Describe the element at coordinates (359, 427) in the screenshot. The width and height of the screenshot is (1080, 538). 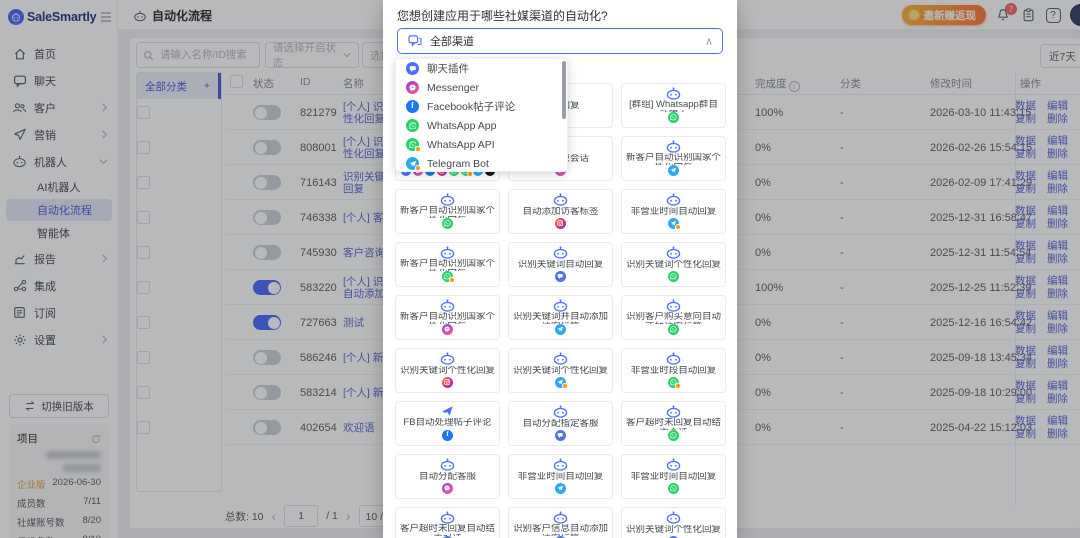
I see `row-name-link: 欢迎语` at that location.